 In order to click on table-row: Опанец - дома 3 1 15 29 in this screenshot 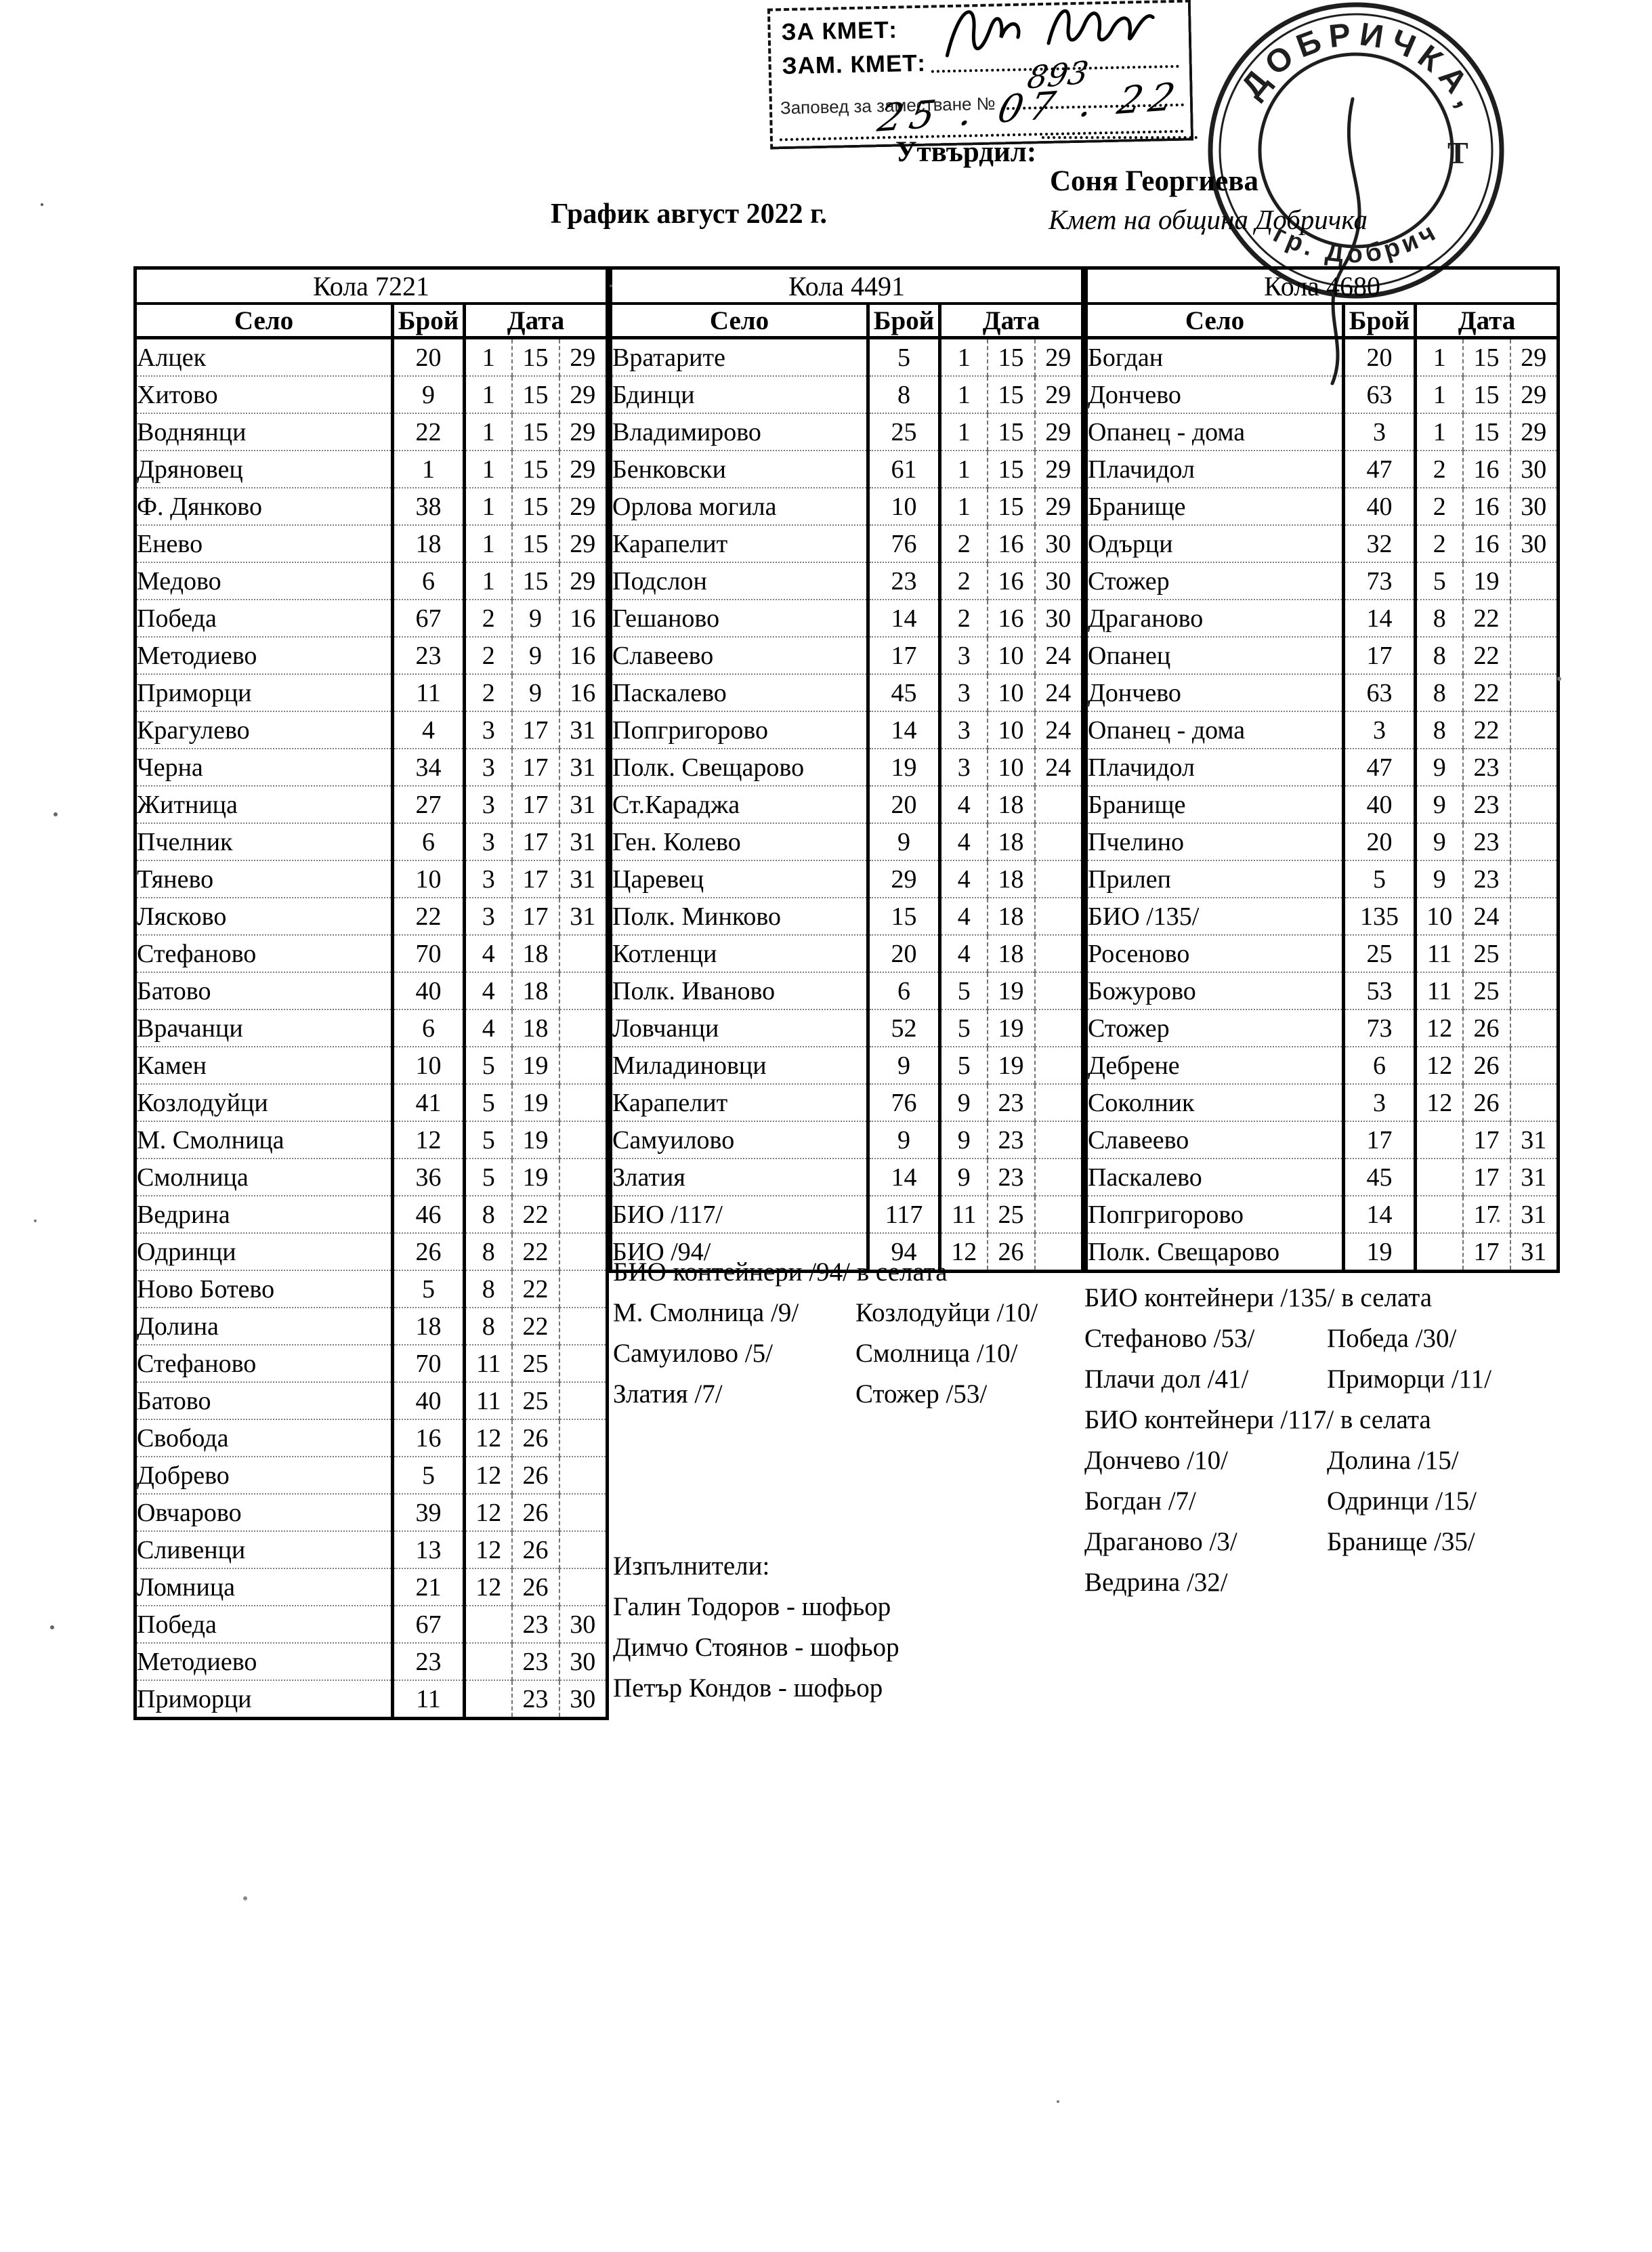, I will do `click(1322, 432)`.